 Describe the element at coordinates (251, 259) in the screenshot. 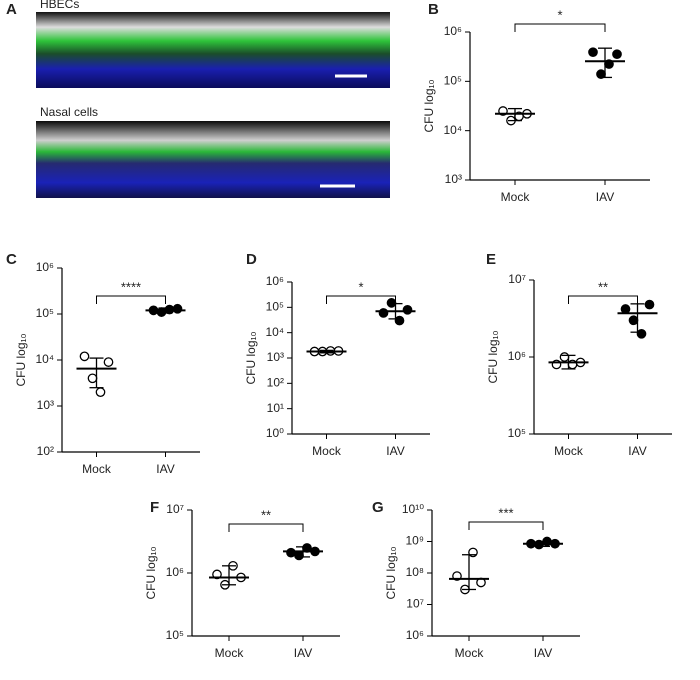

I see `panel-label: D` at that location.